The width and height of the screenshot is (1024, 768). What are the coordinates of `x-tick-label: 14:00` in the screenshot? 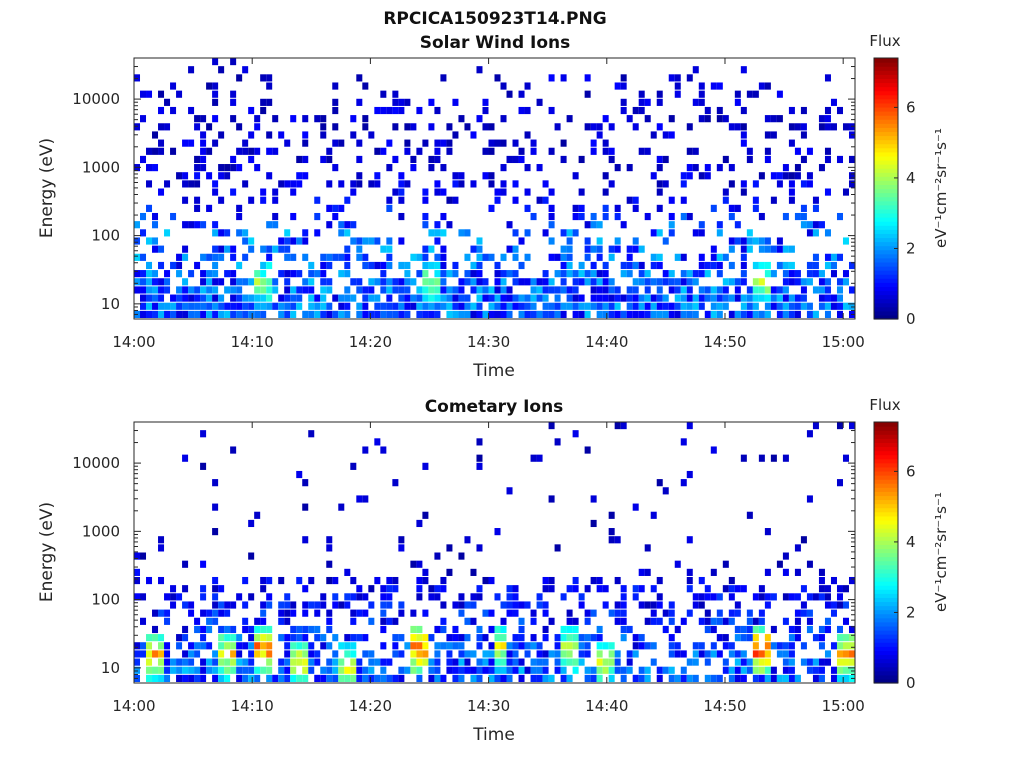 It's located at (133, 706).